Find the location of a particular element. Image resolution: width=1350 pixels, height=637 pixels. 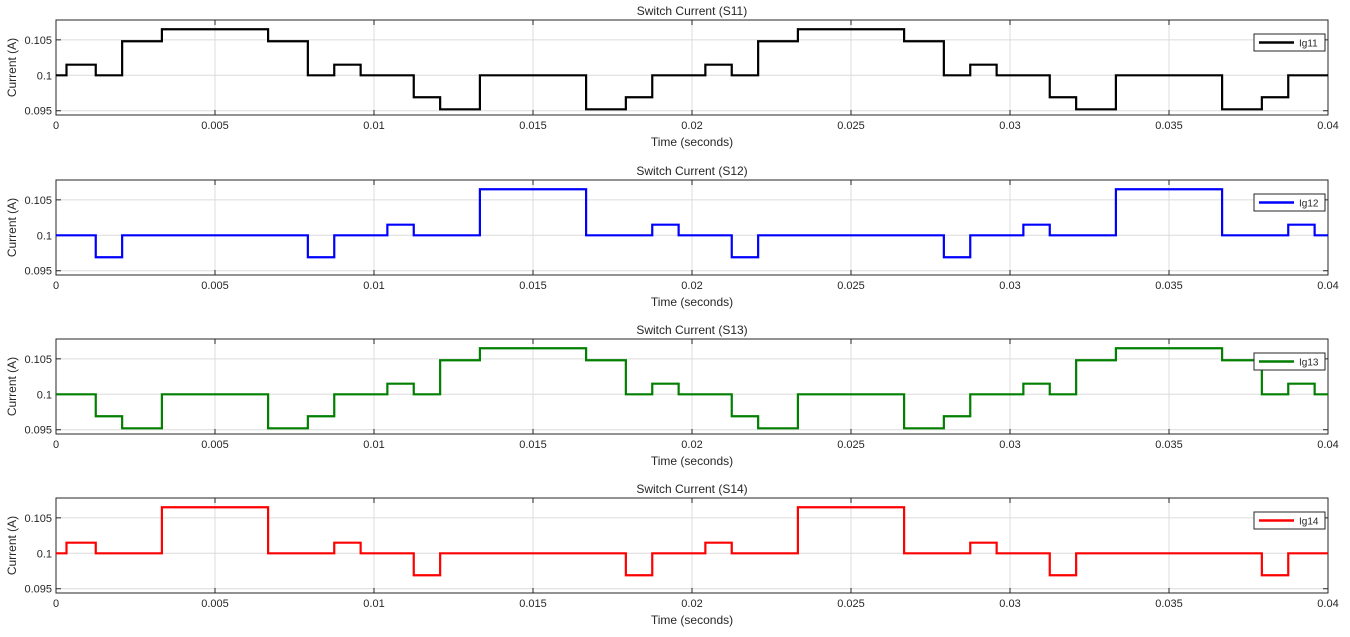

chart-title: Switch Current (S14) is located at coordinates (691, 489).